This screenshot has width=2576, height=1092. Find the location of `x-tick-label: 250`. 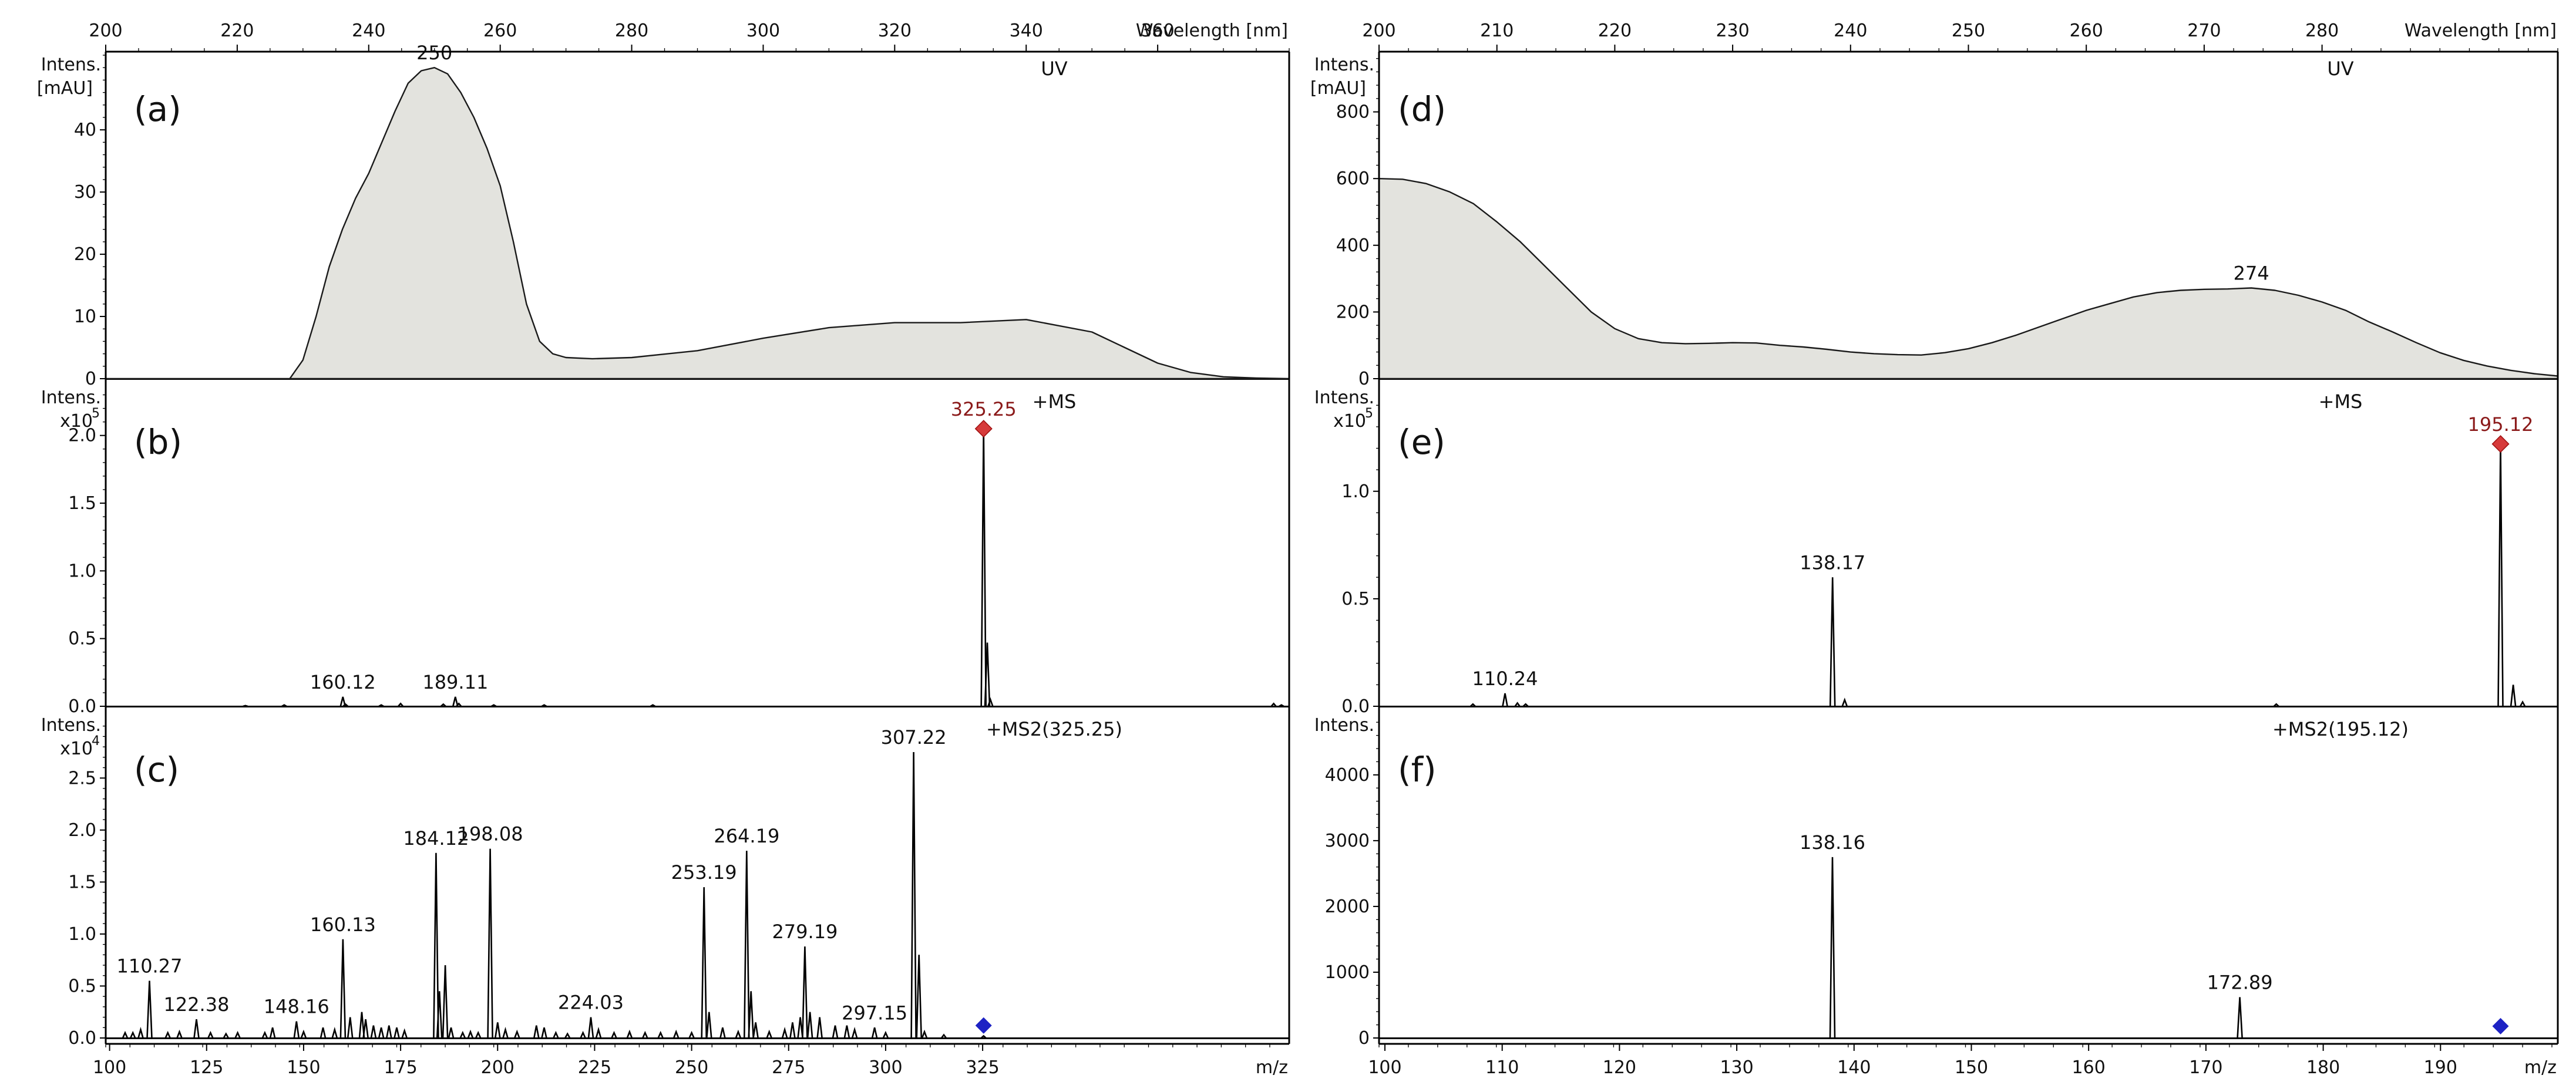

x-tick-label: 250 is located at coordinates (1969, 31).